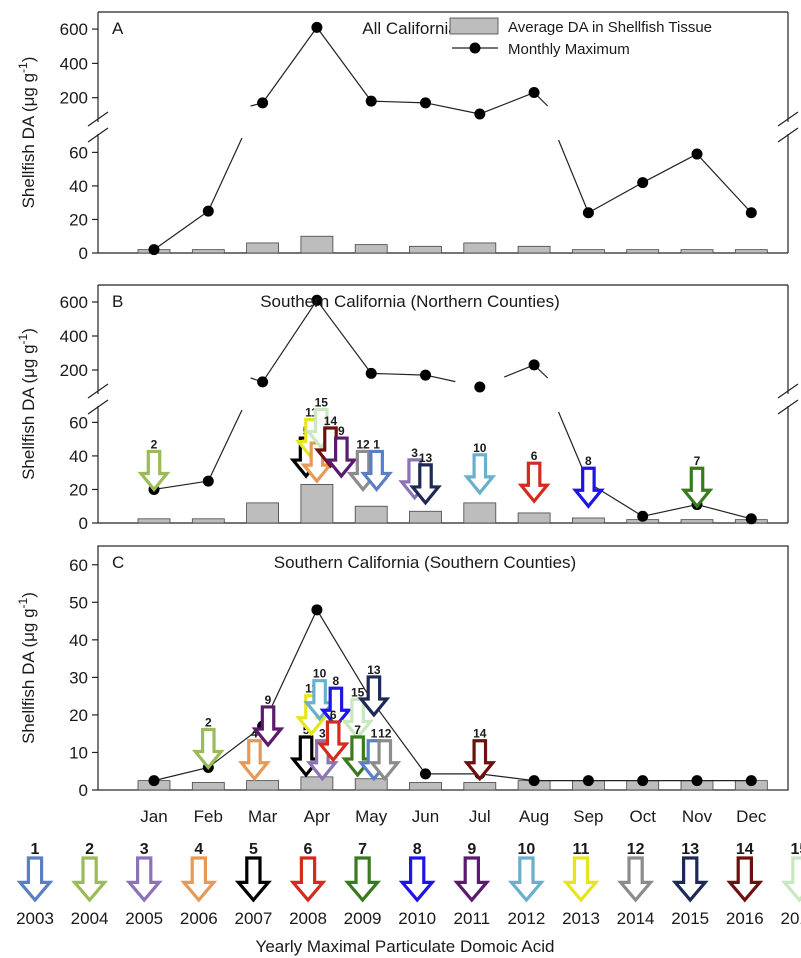 This screenshot has height=958, width=801. Describe the element at coordinates (475, 48) in the screenshot. I see `legend-point-swatch` at that location.